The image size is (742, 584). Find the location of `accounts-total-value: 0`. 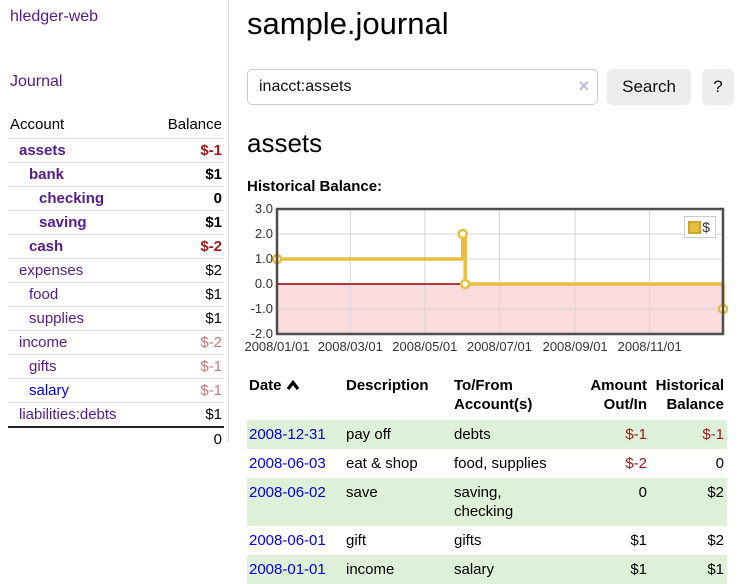

accounts-total-value: 0 is located at coordinates (186, 438).